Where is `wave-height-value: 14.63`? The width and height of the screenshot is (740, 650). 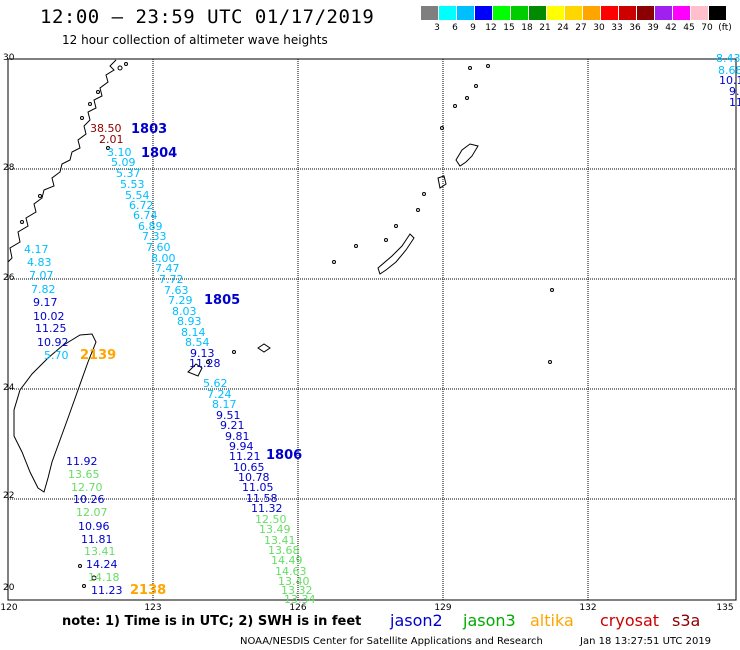 wave-height-value: 14.63 is located at coordinates (291, 571).